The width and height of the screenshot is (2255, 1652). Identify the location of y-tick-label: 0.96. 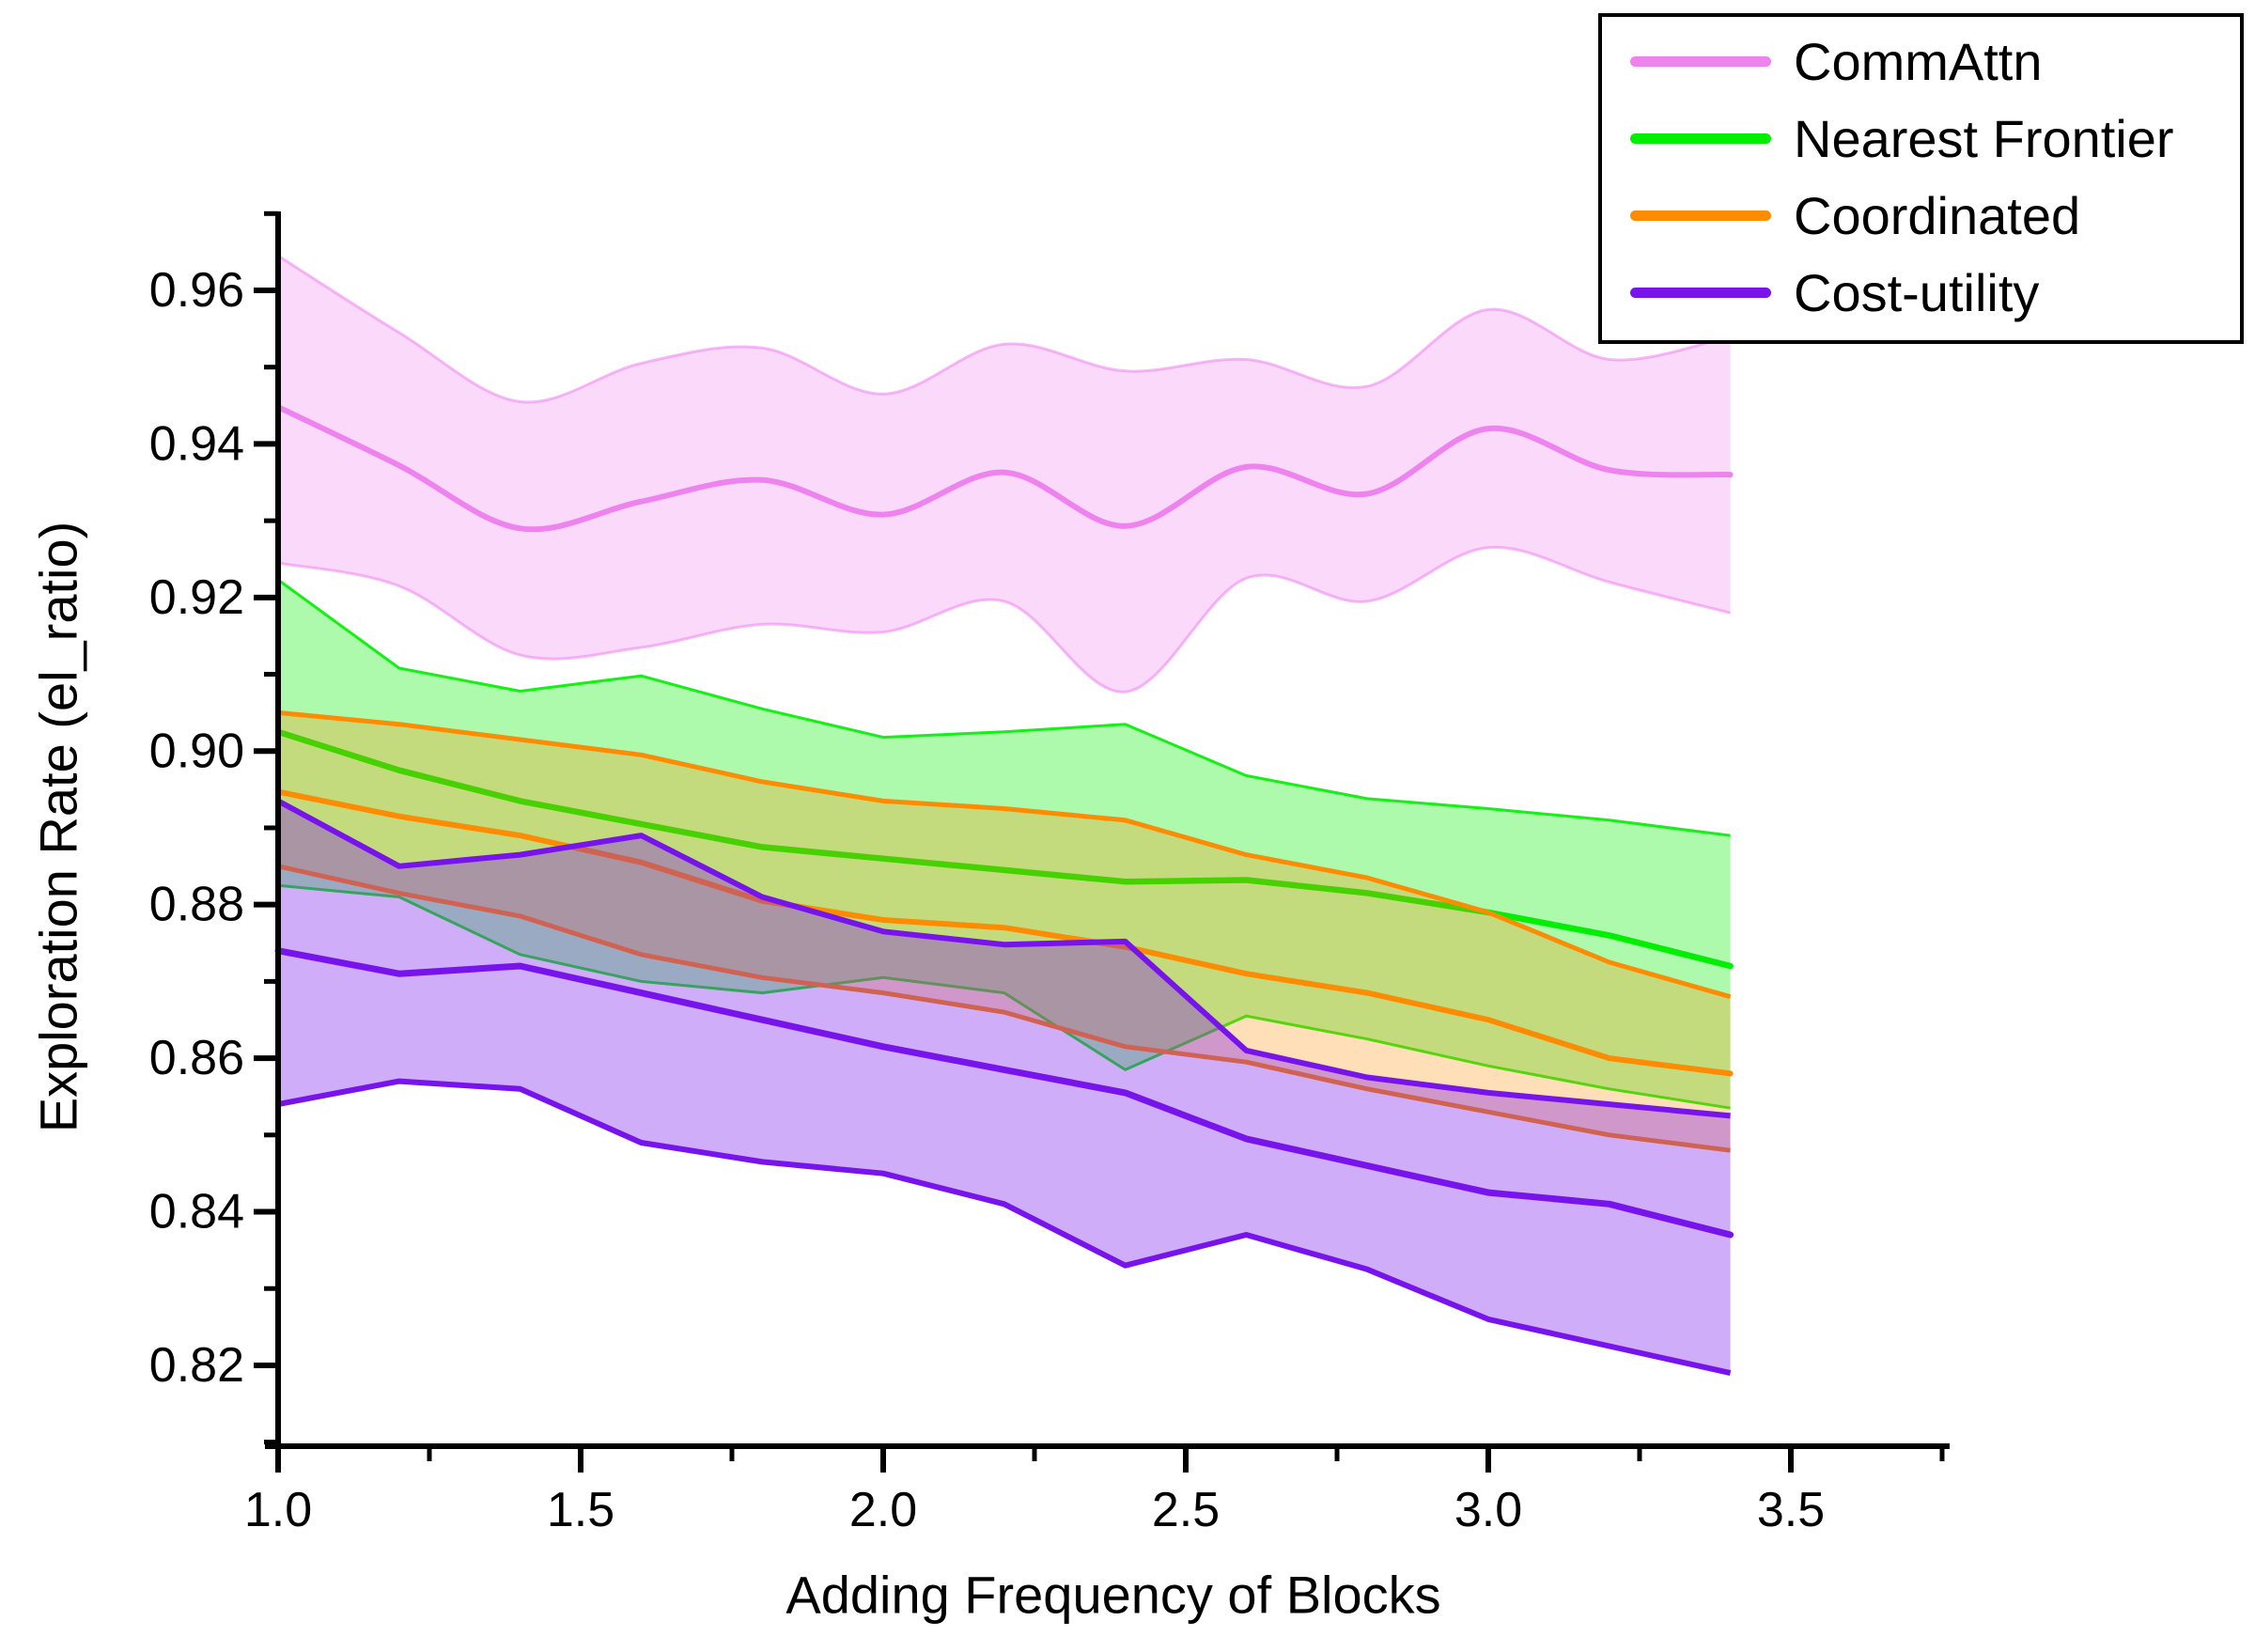
(196, 290).